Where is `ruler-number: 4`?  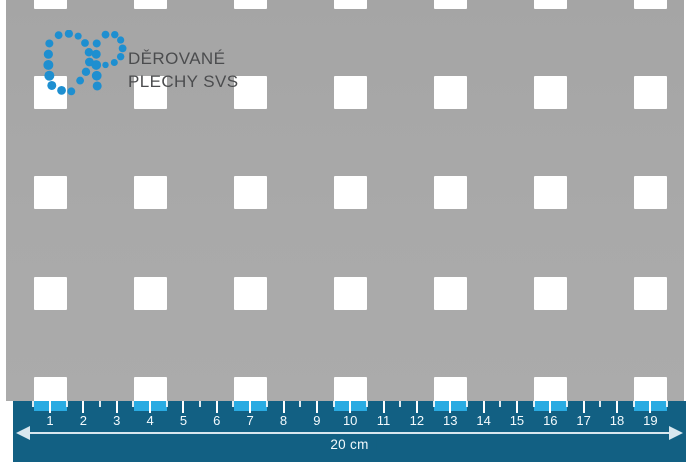
ruler-number: 4 is located at coordinates (150, 420).